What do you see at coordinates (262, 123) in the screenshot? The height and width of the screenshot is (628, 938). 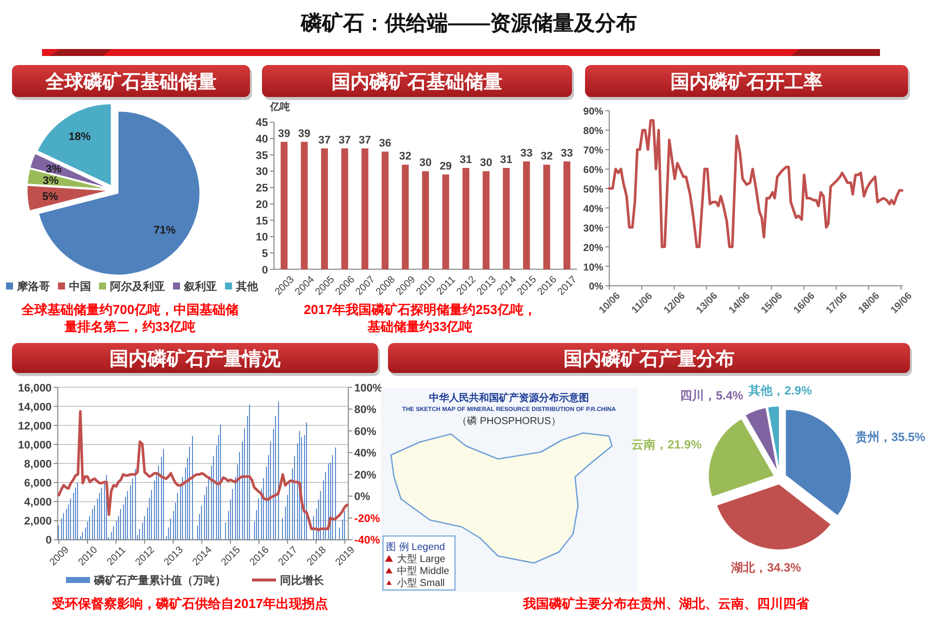 I see `y-tick-label: 45` at bounding box center [262, 123].